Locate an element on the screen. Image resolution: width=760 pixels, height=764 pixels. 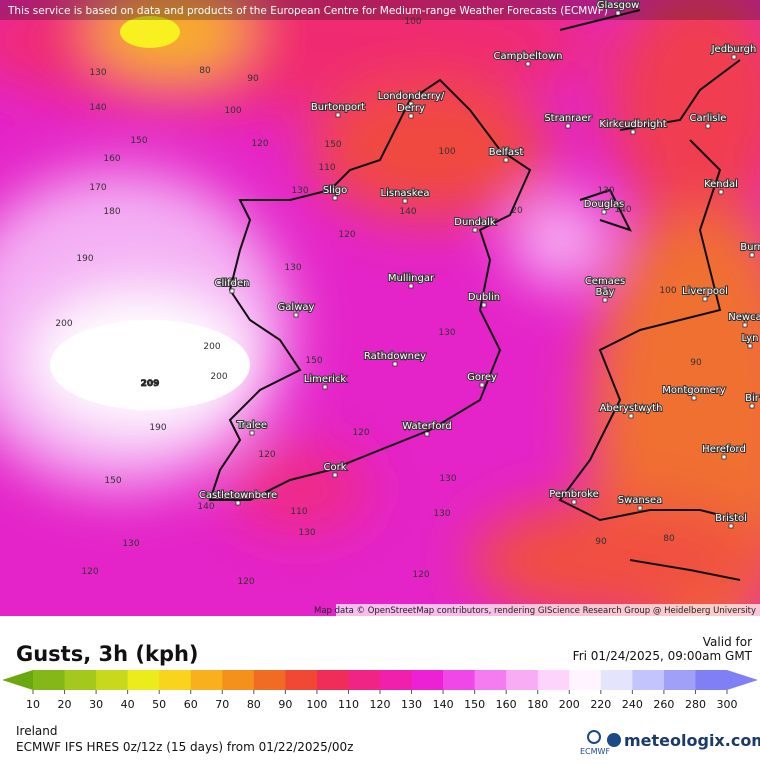
place-label: Glasgow is located at coordinates (618, 5).